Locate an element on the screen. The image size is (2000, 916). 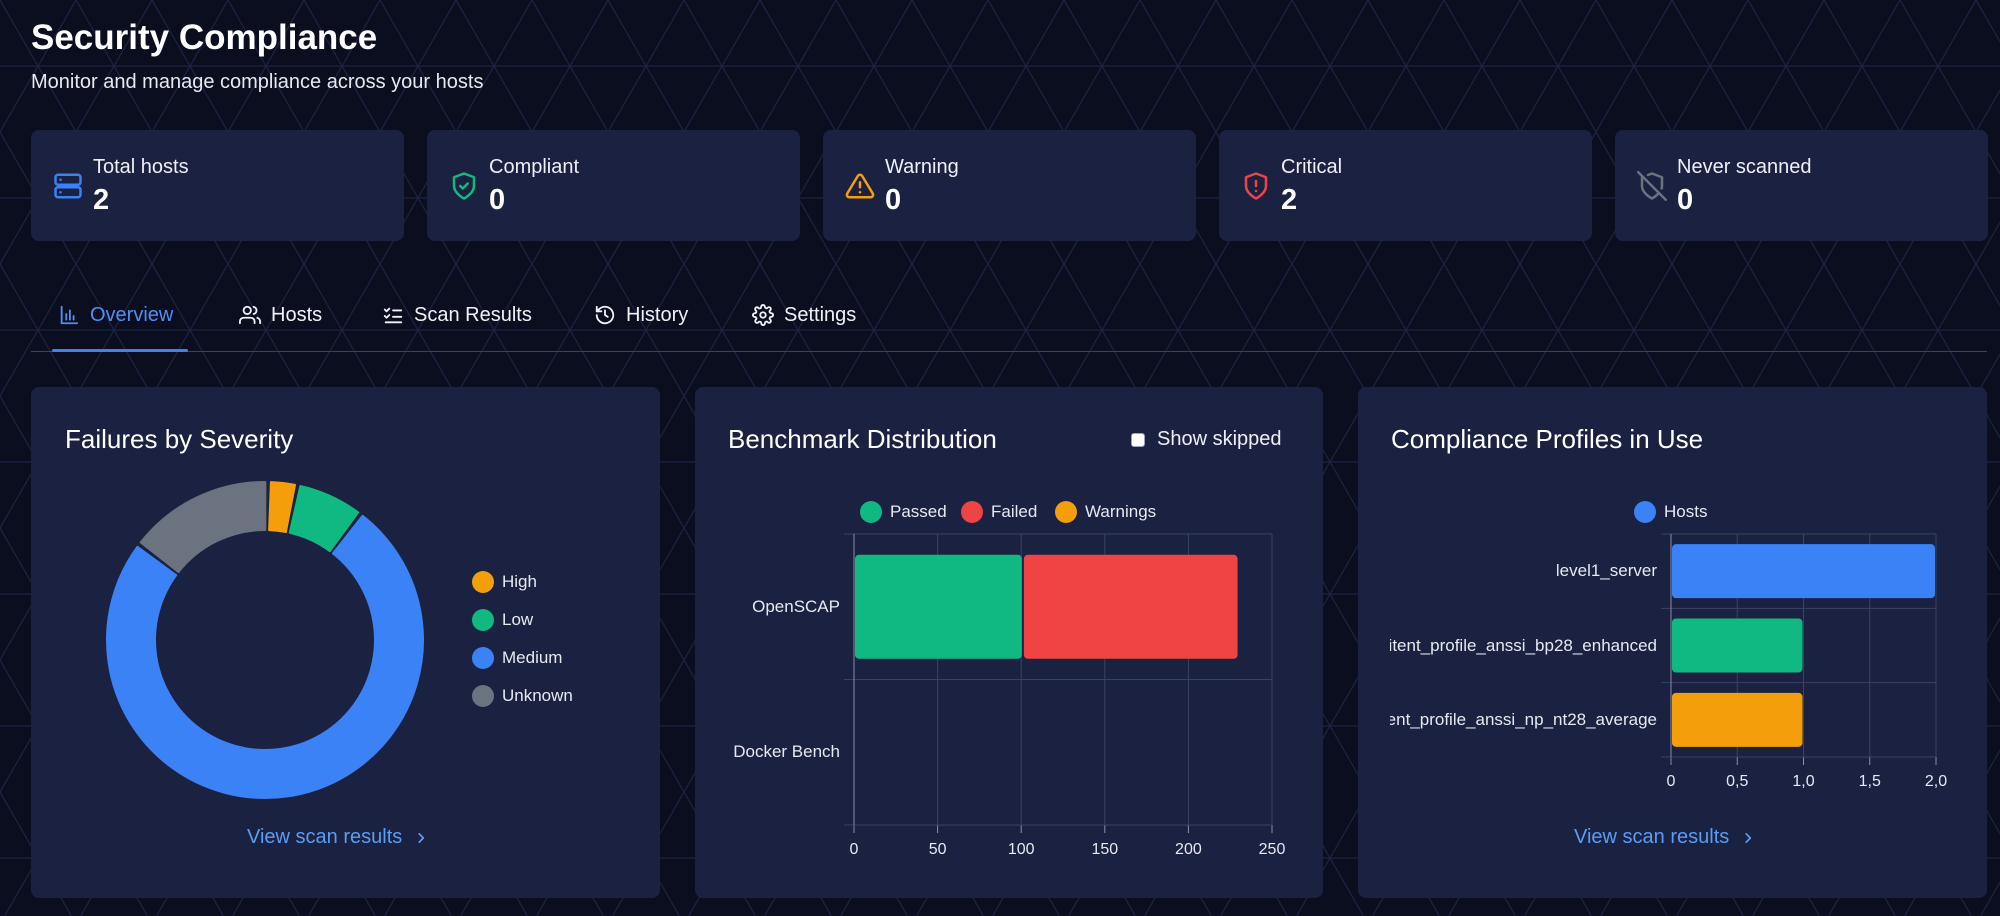
tab-overview: Overview is located at coordinates (115, 315).